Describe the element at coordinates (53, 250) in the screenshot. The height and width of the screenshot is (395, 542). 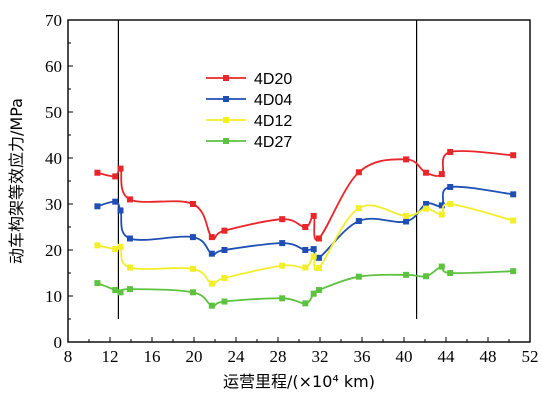
I see `y-tick-label: 20` at that location.